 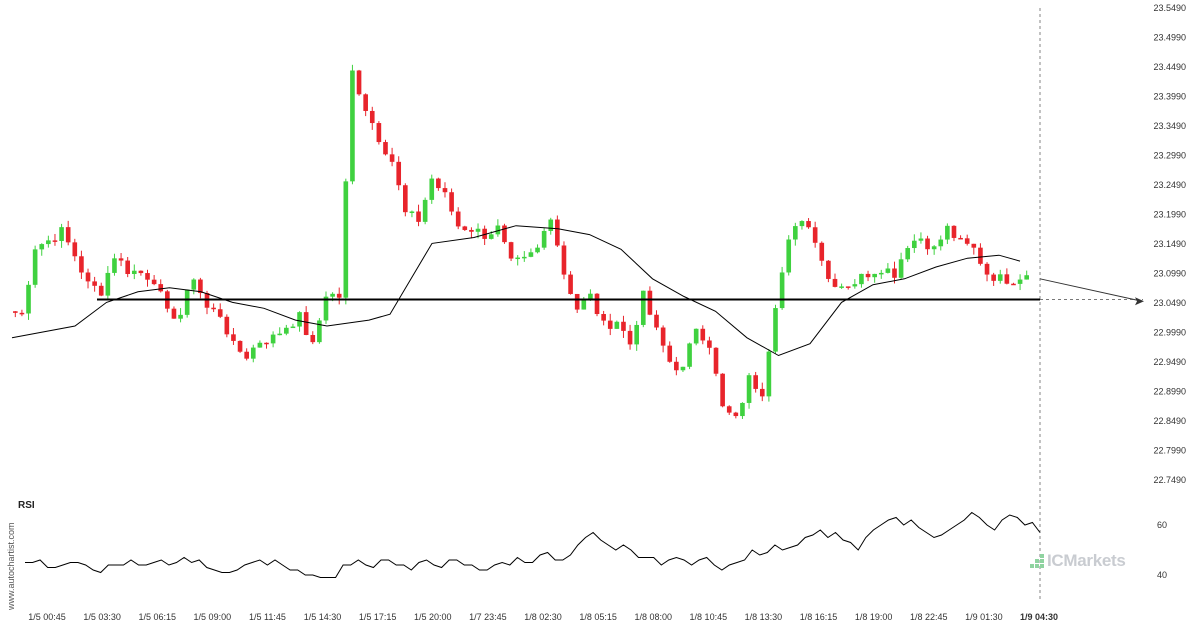 I want to click on price-tick-label: 23.2990, so click(x=1169, y=156).